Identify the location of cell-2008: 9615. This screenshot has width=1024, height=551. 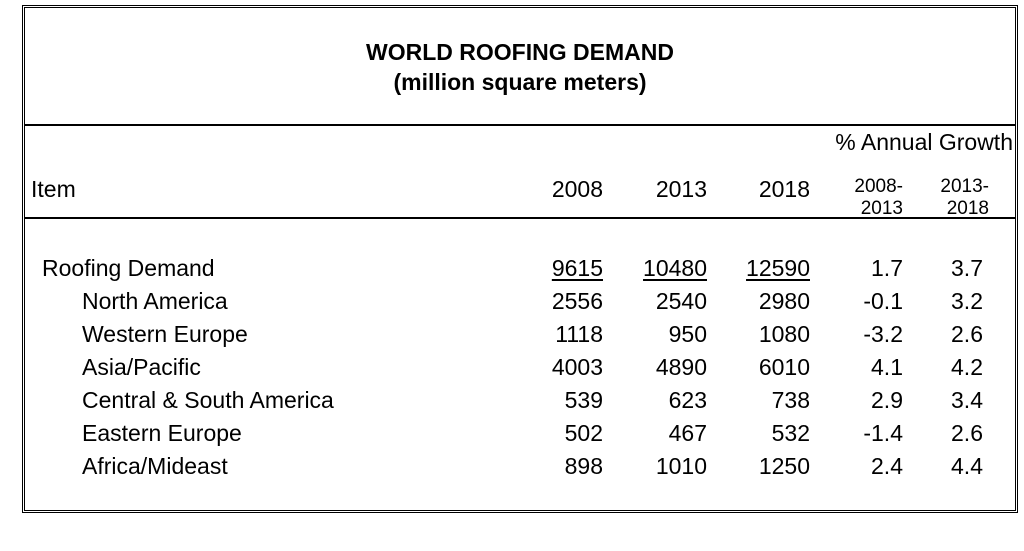
(577, 268).